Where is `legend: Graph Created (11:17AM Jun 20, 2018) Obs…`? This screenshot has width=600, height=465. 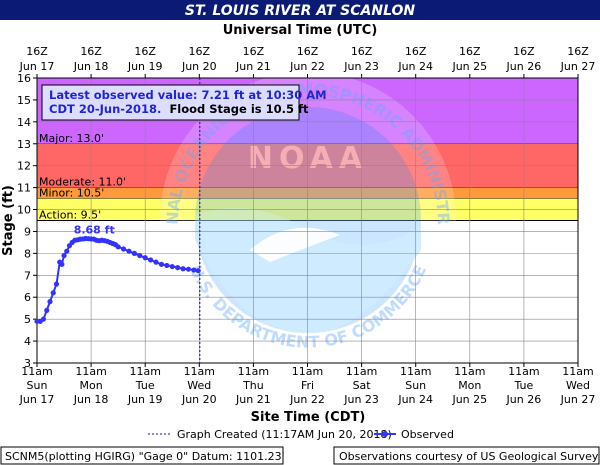
legend: Graph Created (11:17AM Jun 20, 2018) Obs… is located at coordinates (301, 434).